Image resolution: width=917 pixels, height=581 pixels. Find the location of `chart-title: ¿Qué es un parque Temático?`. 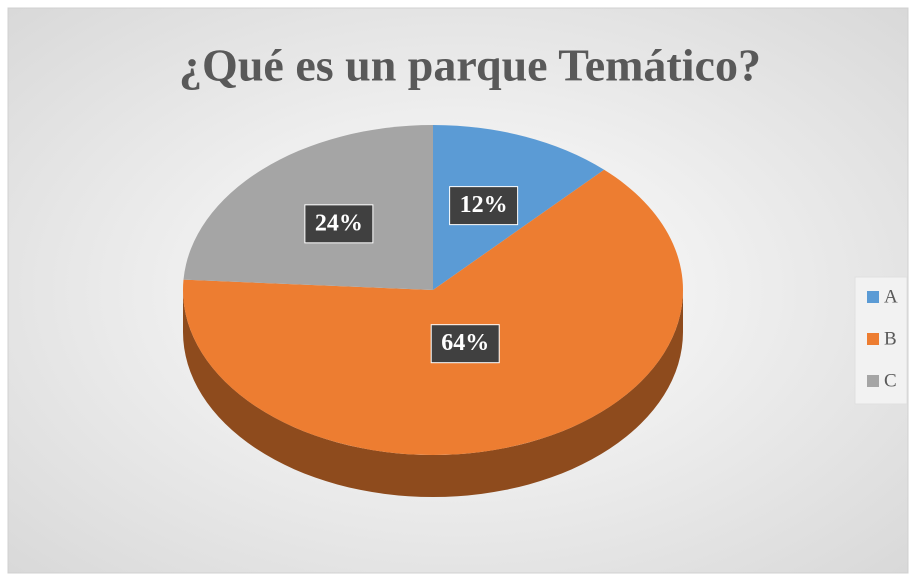

chart-title: ¿Qué es un parque Temático? is located at coordinates (470, 65).